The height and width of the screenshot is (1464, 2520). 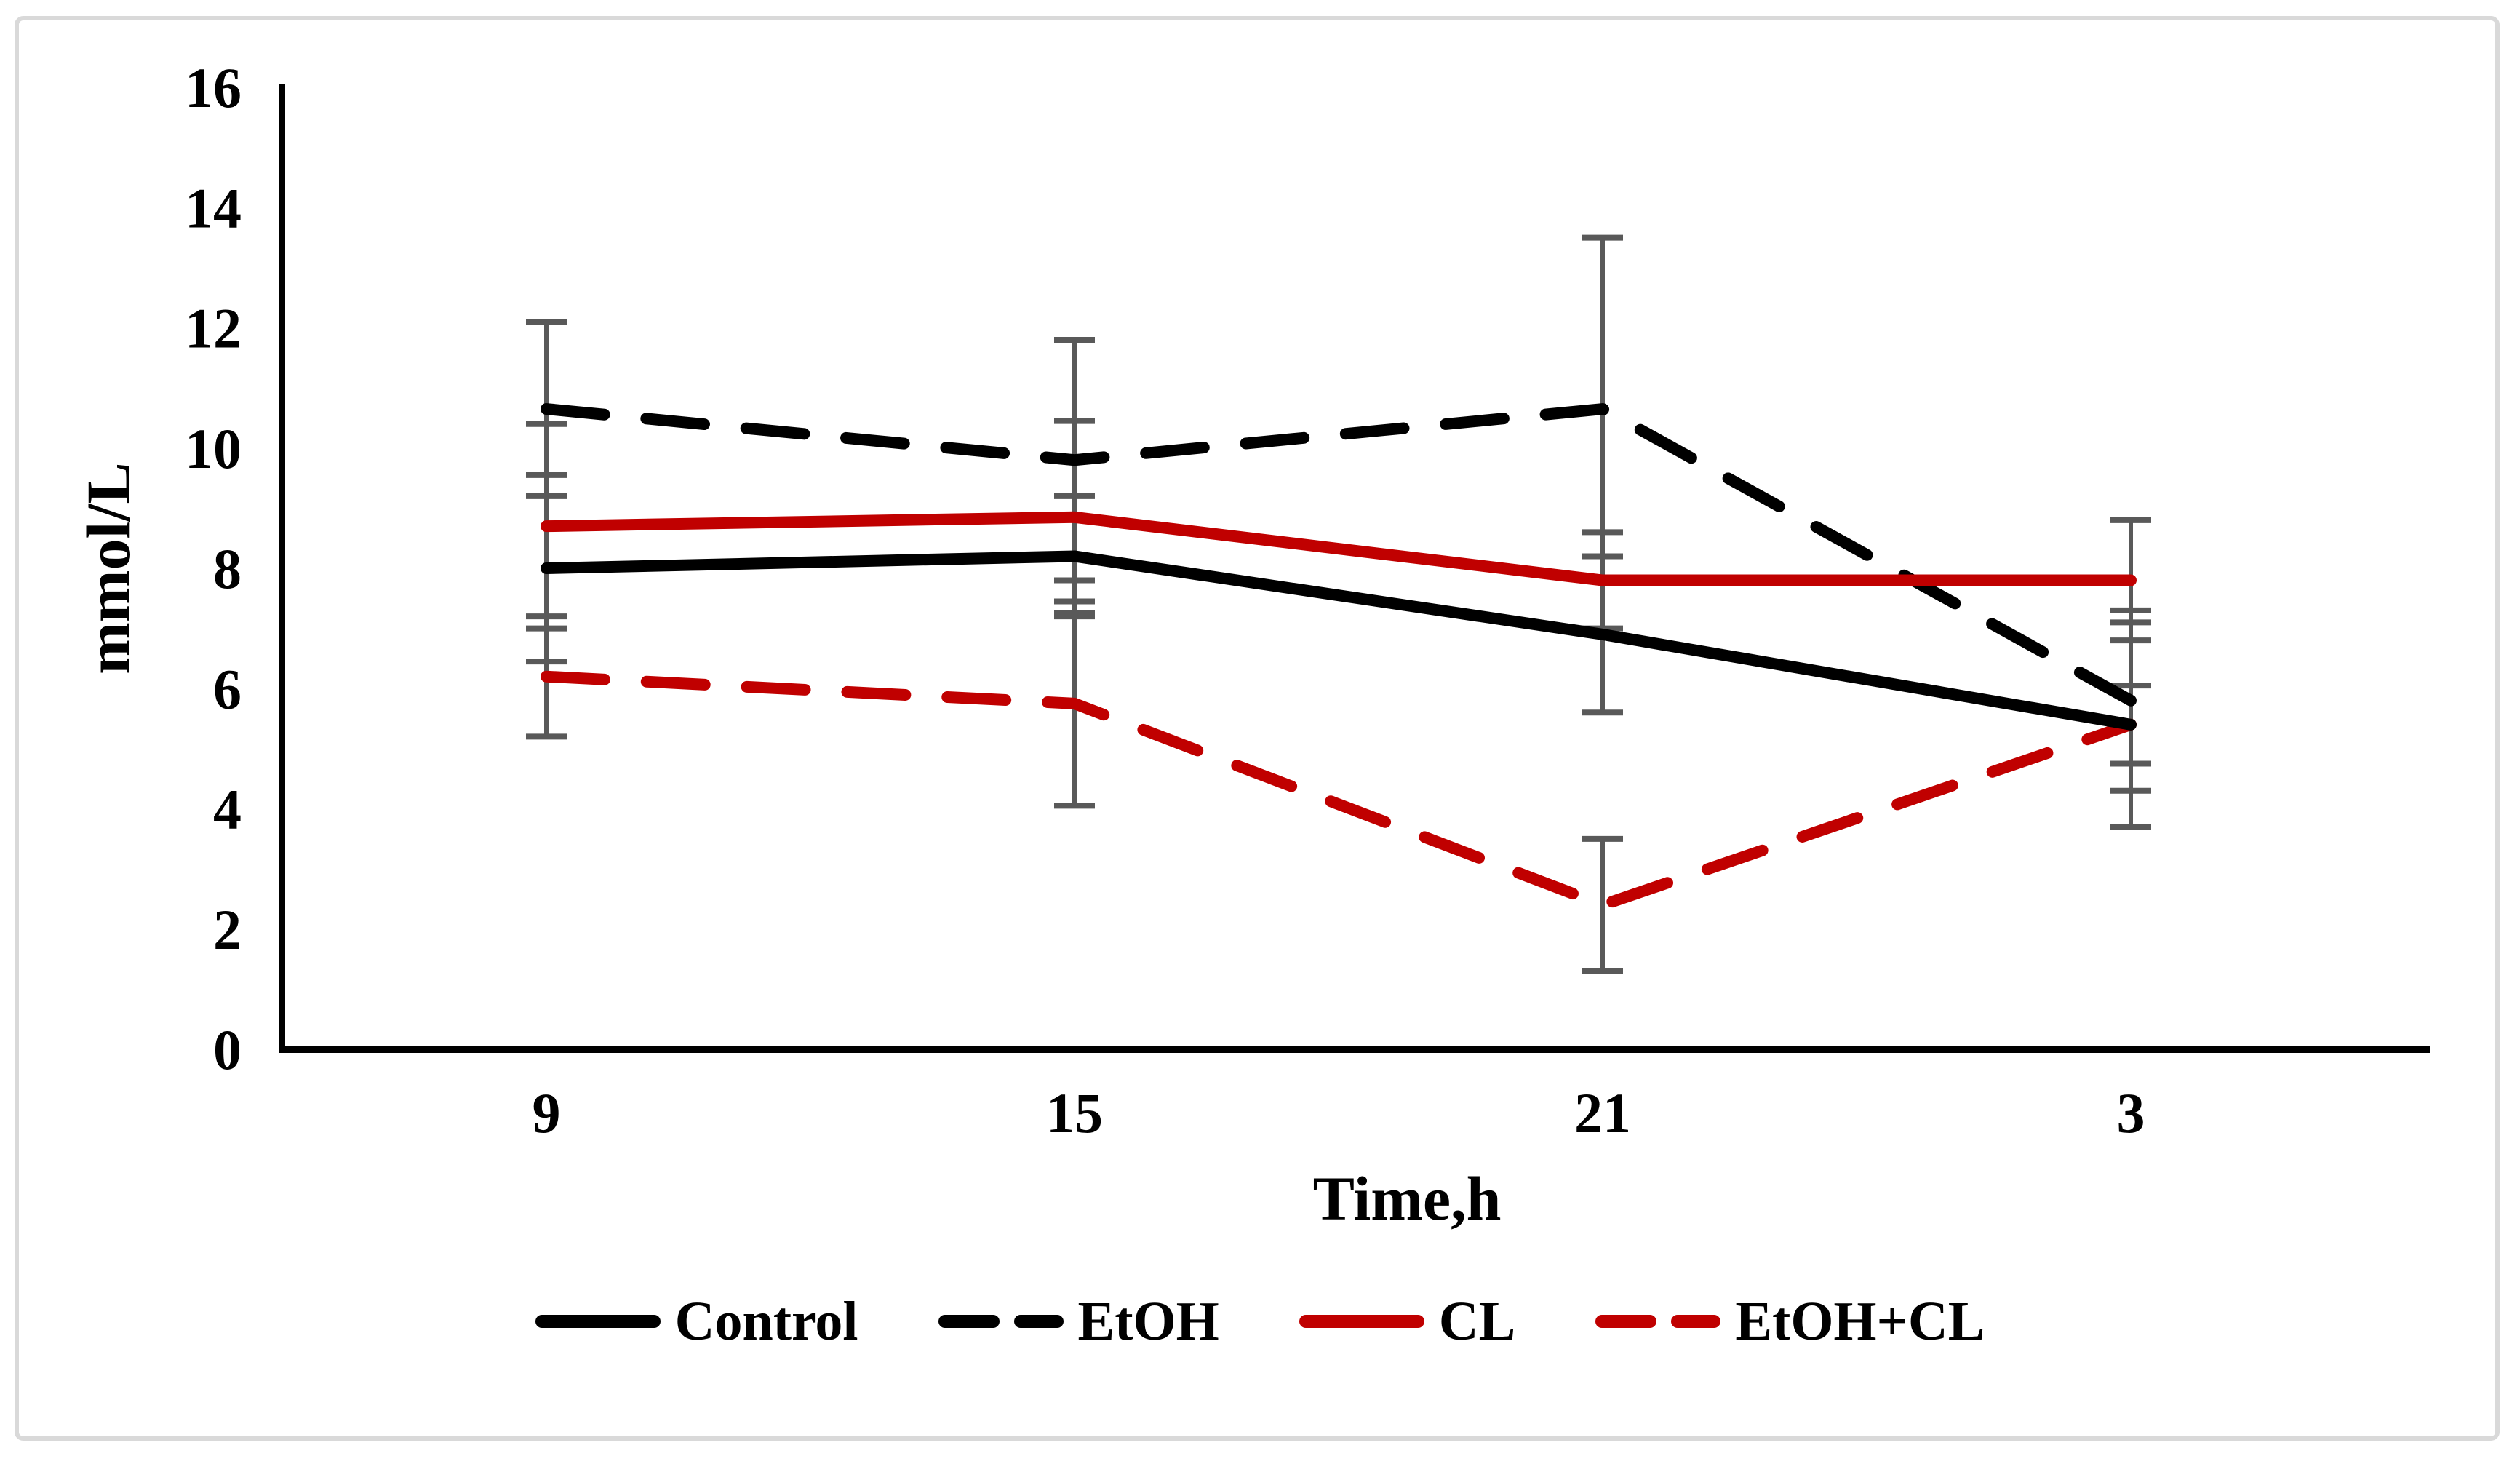 I want to click on series-line-etoh, so click(x=1339, y=555).